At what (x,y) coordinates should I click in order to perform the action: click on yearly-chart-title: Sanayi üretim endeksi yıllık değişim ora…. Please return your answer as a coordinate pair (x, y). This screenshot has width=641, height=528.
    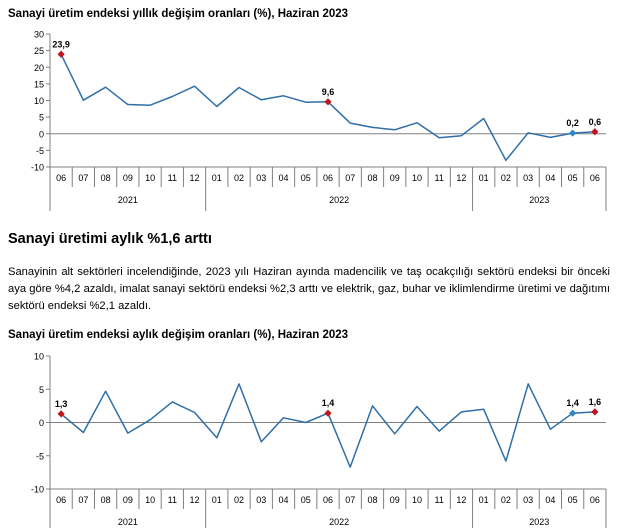
    Looking at the image, I should click on (178, 14).